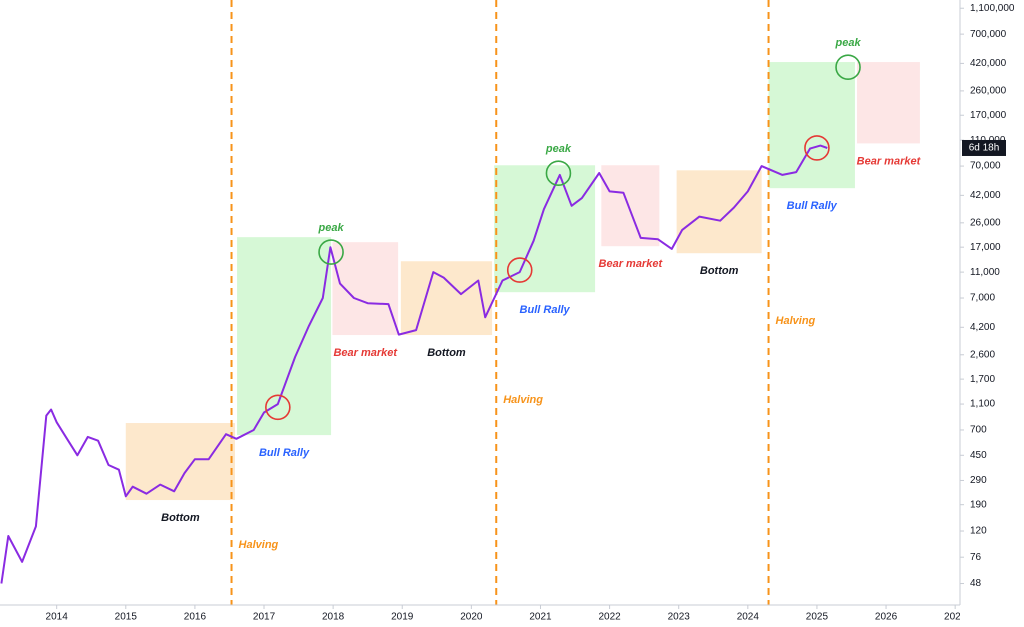  Describe the element at coordinates (992, 8) in the screenshot. I see `y-tick-label: 1,100,000` at that location.